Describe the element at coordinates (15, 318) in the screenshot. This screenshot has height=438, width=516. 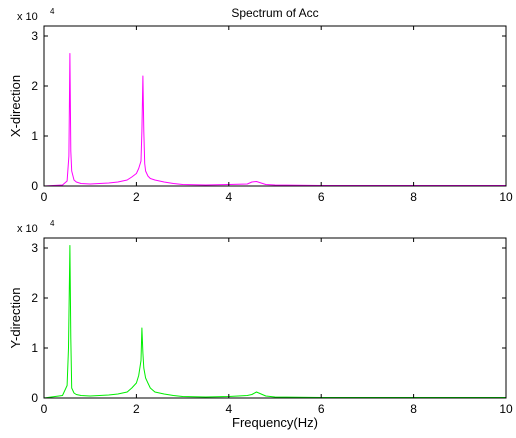
I see `y-axis-label: Y-direction` at that location.